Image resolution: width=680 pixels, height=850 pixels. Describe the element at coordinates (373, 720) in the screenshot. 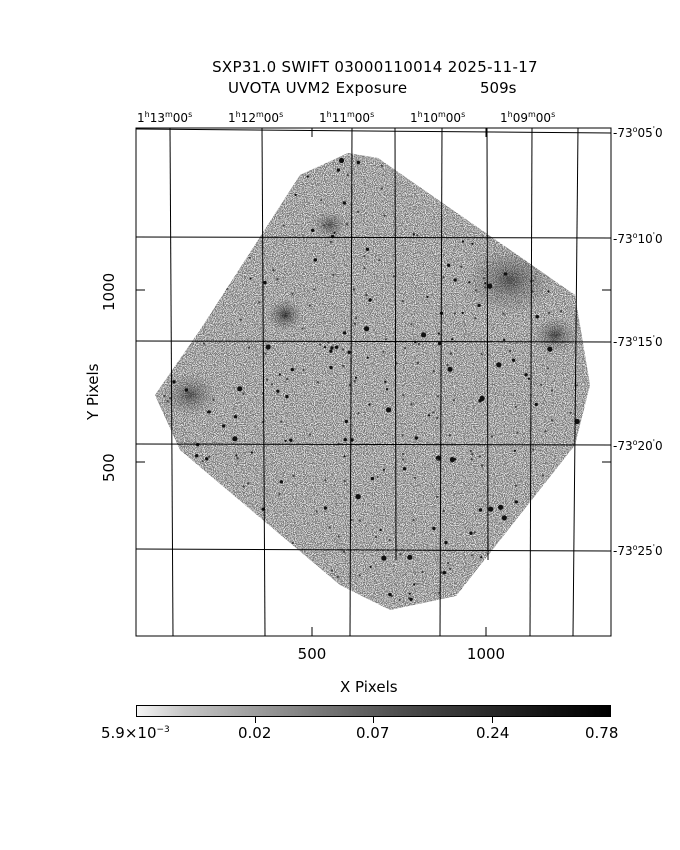

I see `colorbar-tick` at that location.